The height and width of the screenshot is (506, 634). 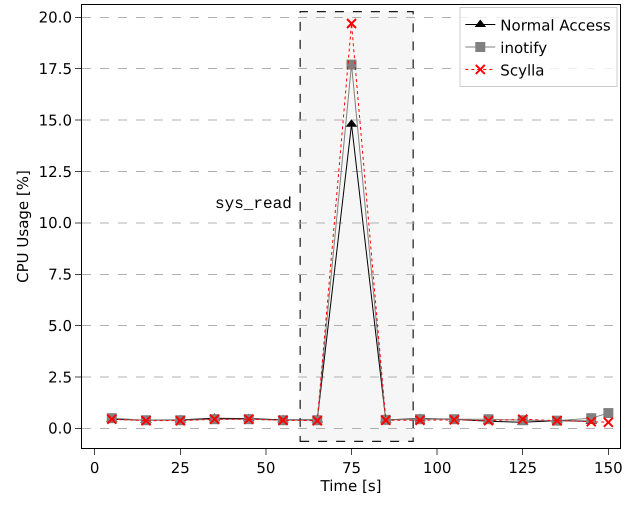 What do you see at coordinates (180, 468) in the screenshot?
I see `x-tick-label: 25` at bounding box center [180, 468].